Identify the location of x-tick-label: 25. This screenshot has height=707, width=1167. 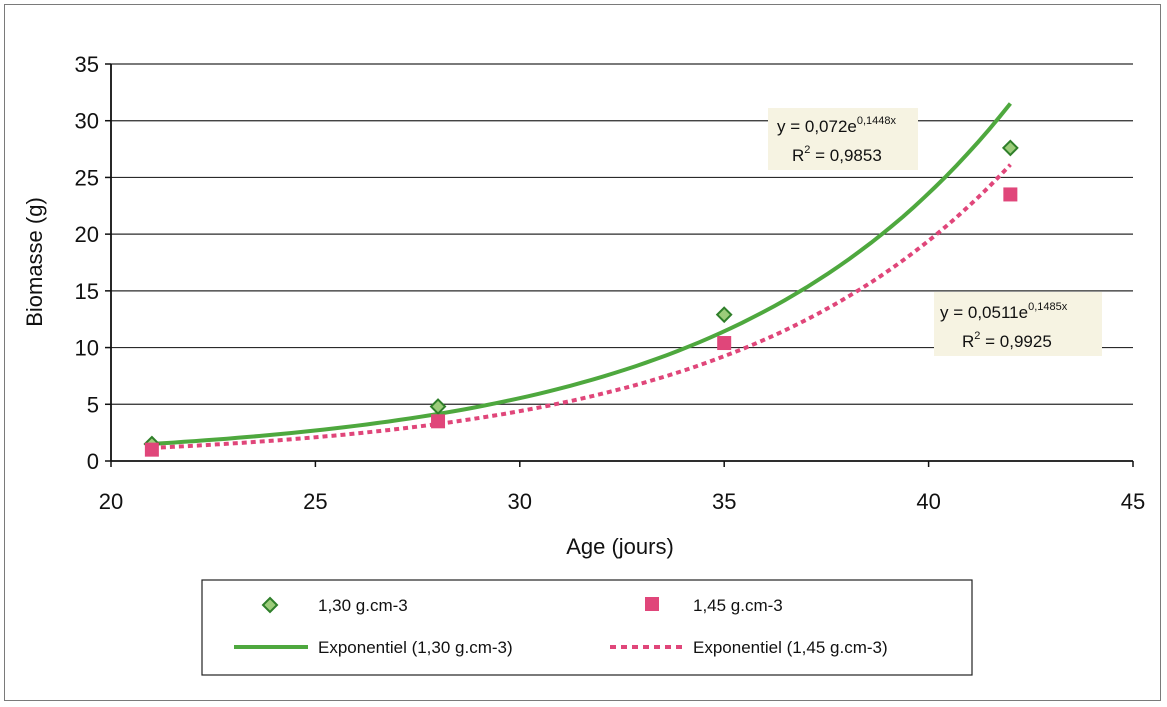
(315, 501).